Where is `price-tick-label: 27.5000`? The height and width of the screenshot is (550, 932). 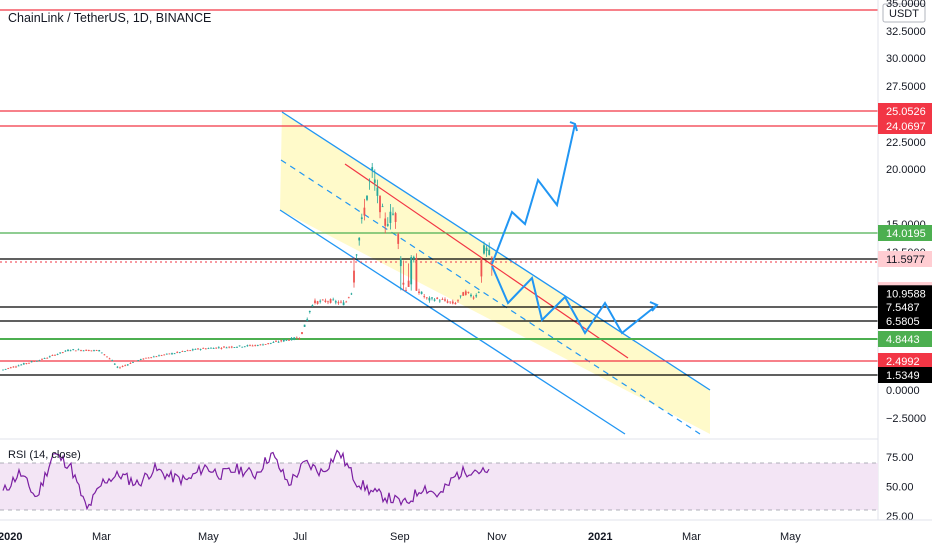
price-tick-label: 27.5000 is located at coordinates (906, 87).